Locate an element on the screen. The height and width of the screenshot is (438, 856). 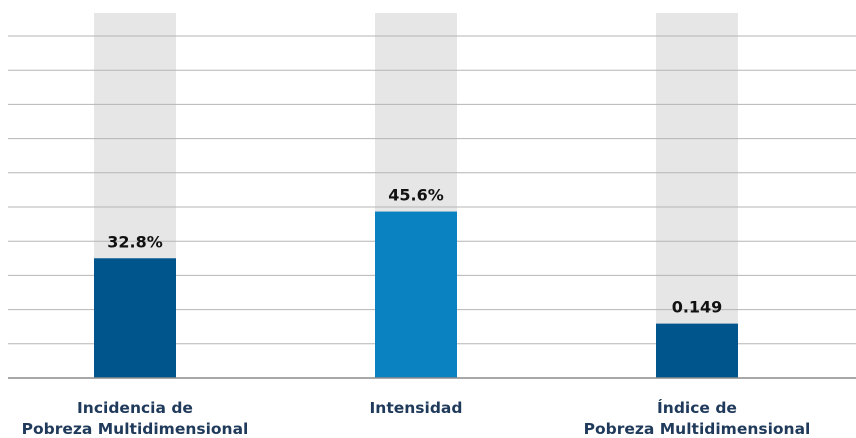
data-label: 45.6% is located at coordinates (416, 195).